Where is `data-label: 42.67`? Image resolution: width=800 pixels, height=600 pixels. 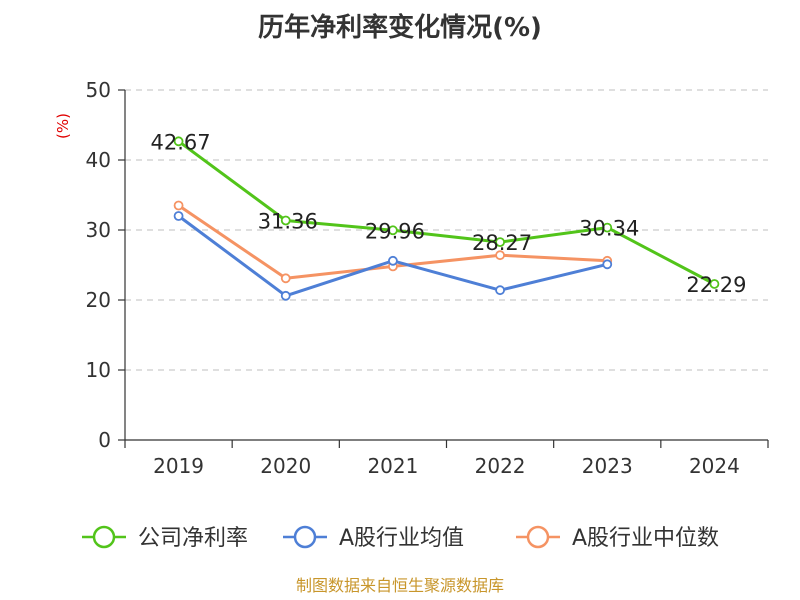 data-label: 42.67 is located at coordinates (181, 142).